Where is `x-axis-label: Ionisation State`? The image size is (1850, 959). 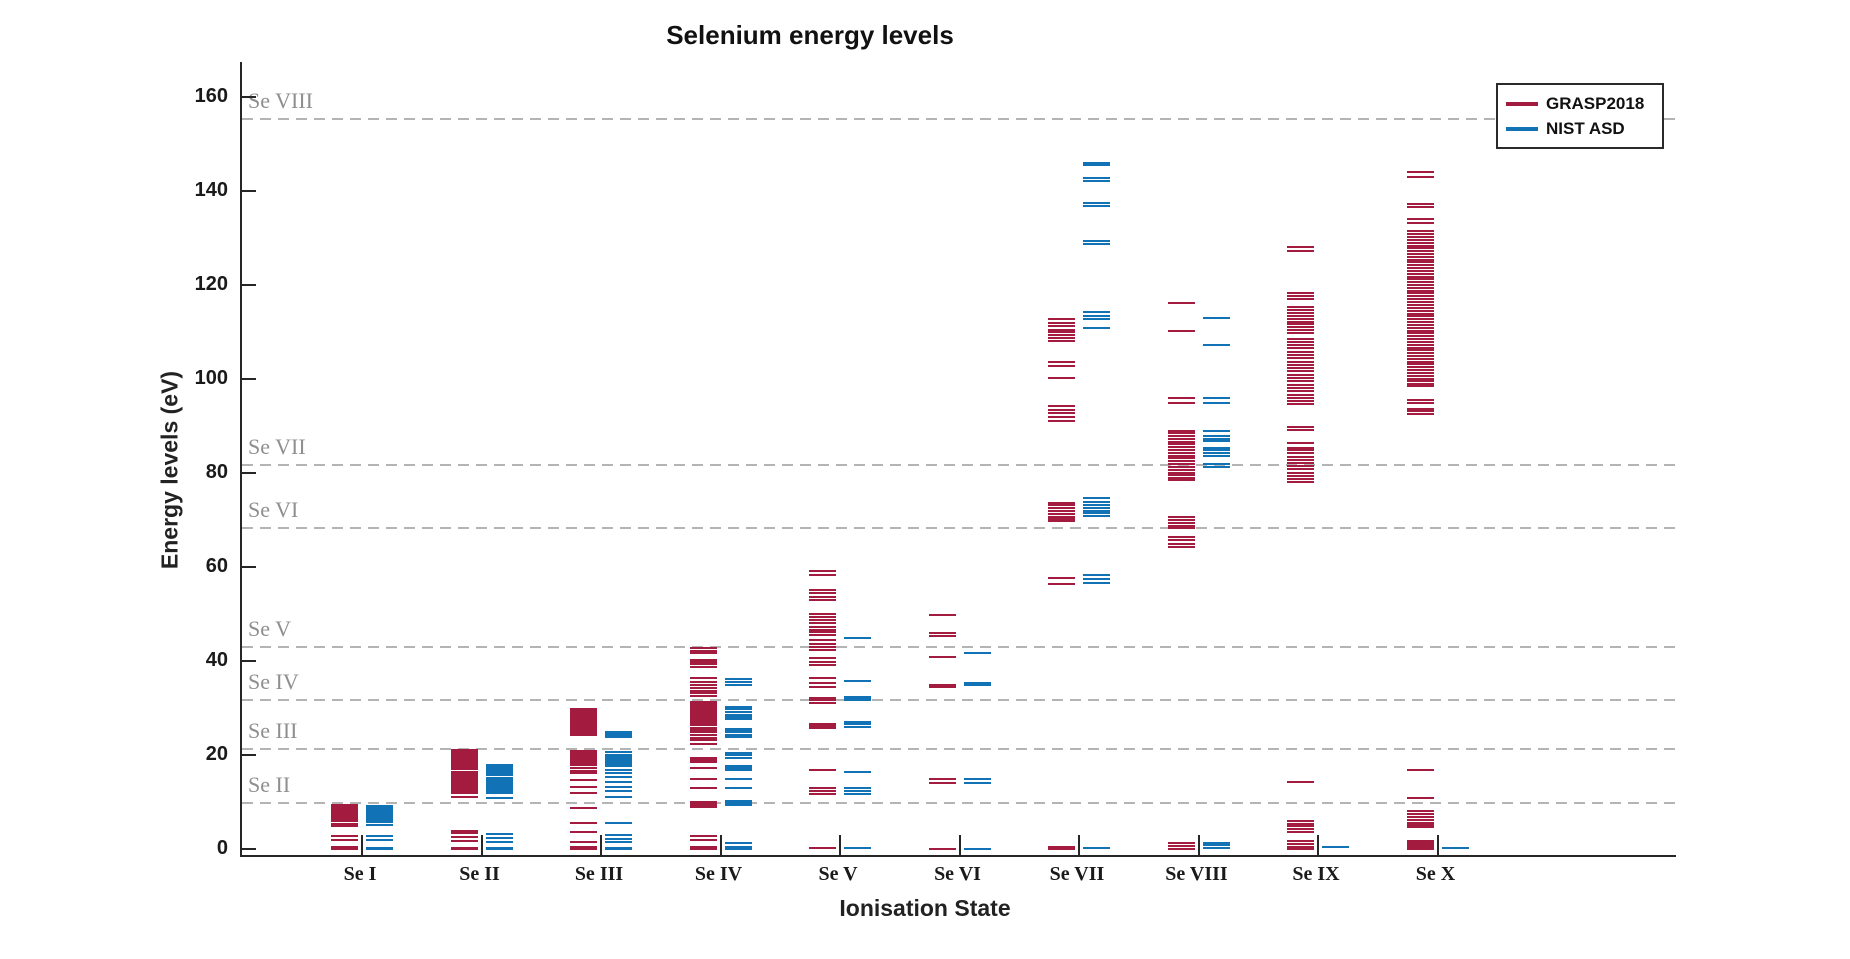 x-axis-label: Ionisation State is located at coordinates (925, 908).